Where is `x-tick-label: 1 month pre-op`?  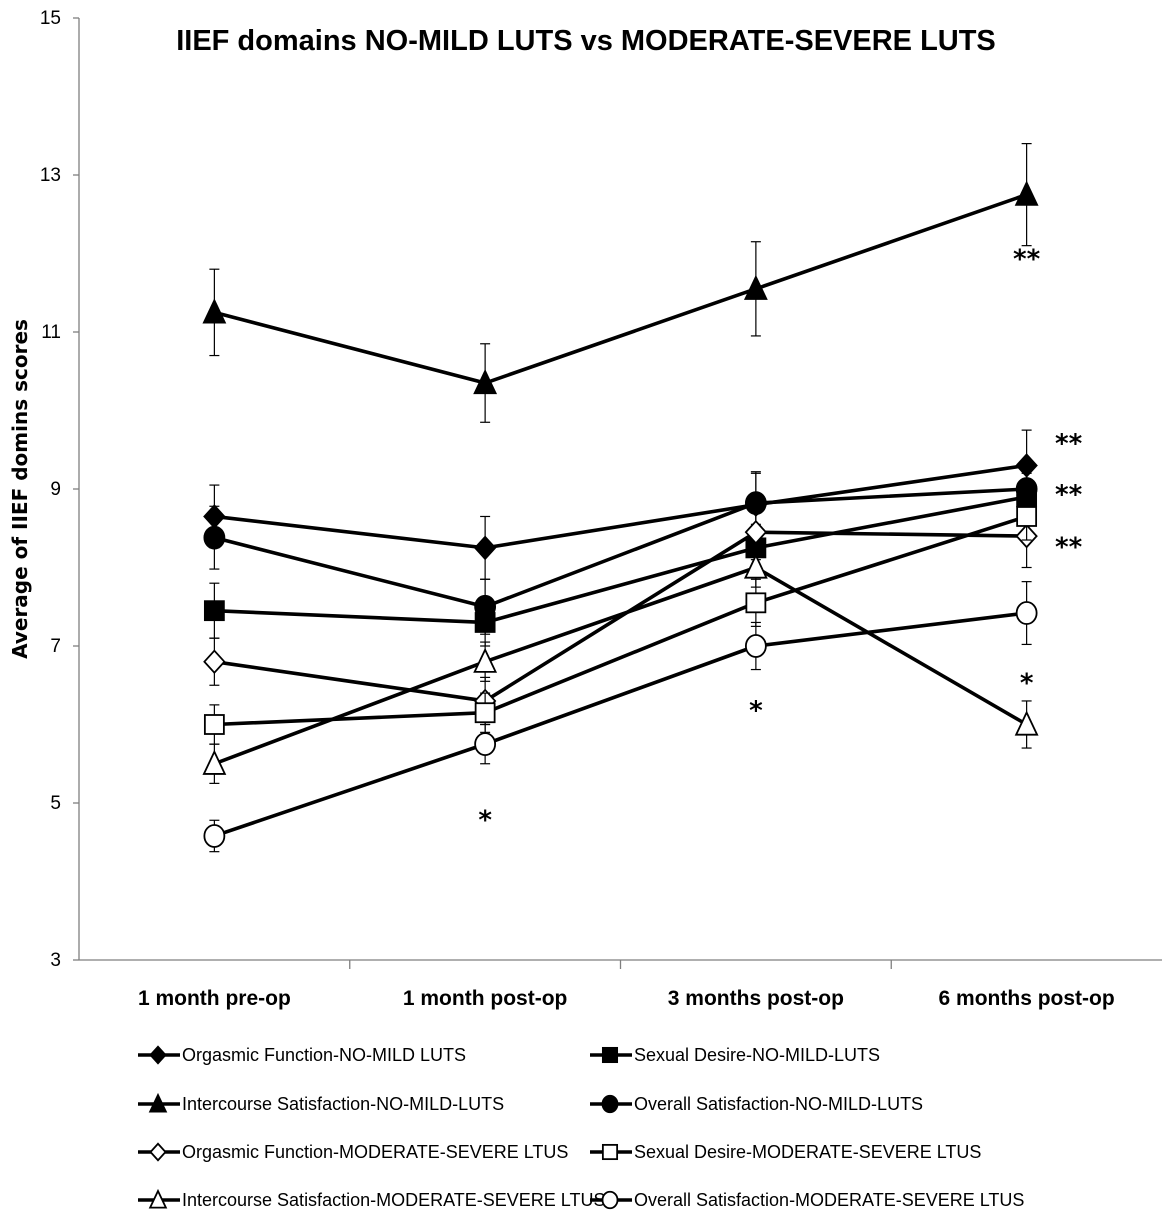 x-tick-label: 1 month pre-op is located at coordinates (214, 998).